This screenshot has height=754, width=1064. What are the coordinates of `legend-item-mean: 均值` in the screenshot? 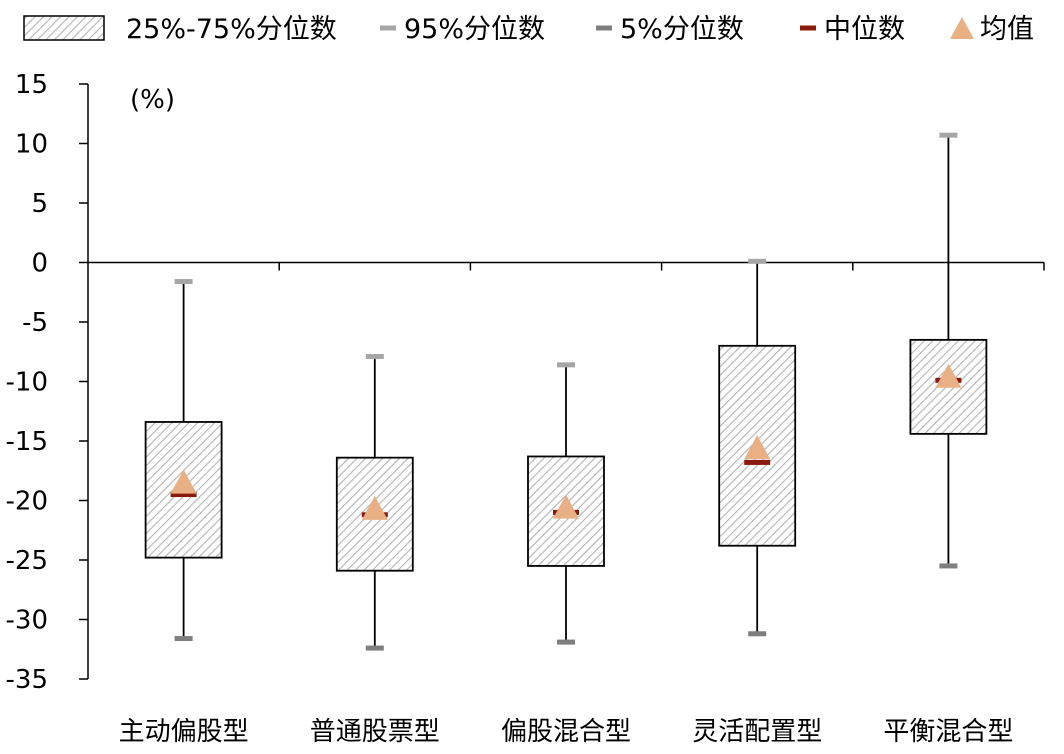 It's located at (992, 29).